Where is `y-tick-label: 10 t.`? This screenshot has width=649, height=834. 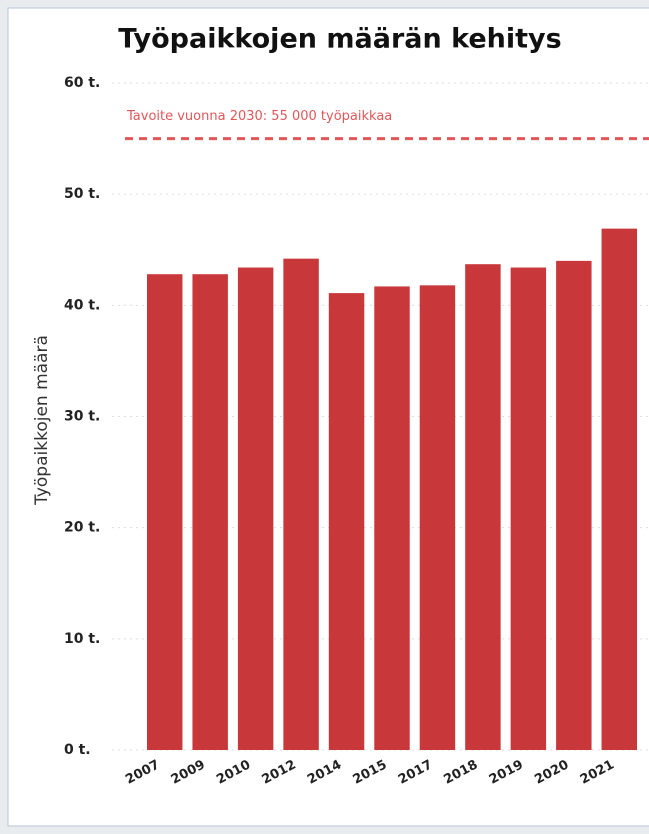 y-tick-label: 10 t. is located at coordinates (82, 639).